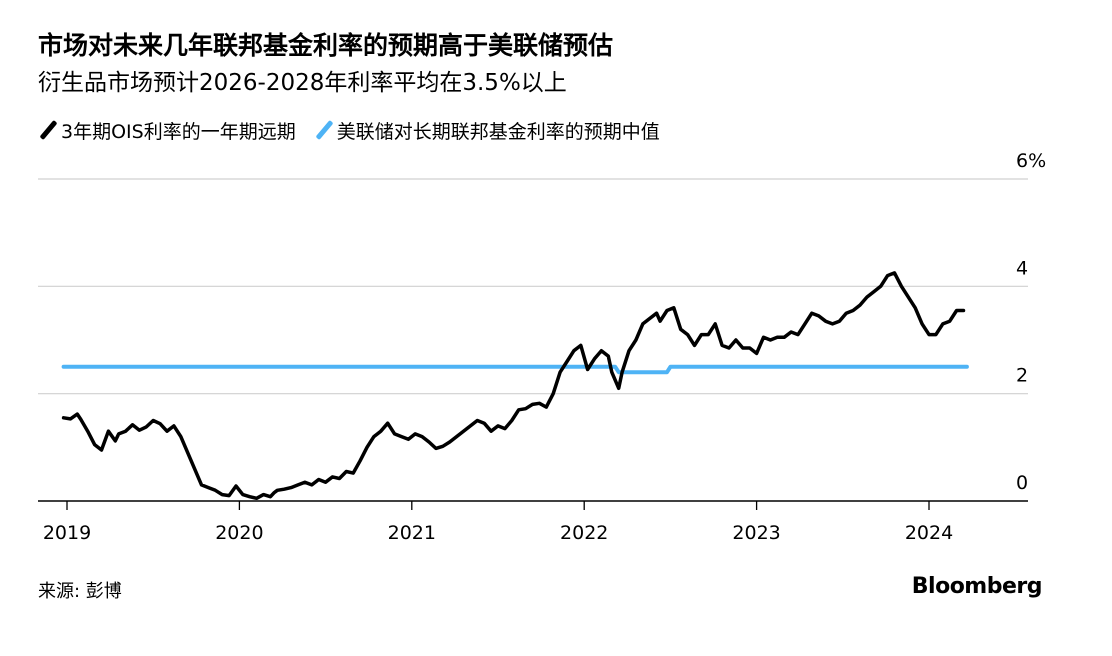 The image size is (1112, 656). I want to click on y-tick-label-2: 2, so click(1022, 376).